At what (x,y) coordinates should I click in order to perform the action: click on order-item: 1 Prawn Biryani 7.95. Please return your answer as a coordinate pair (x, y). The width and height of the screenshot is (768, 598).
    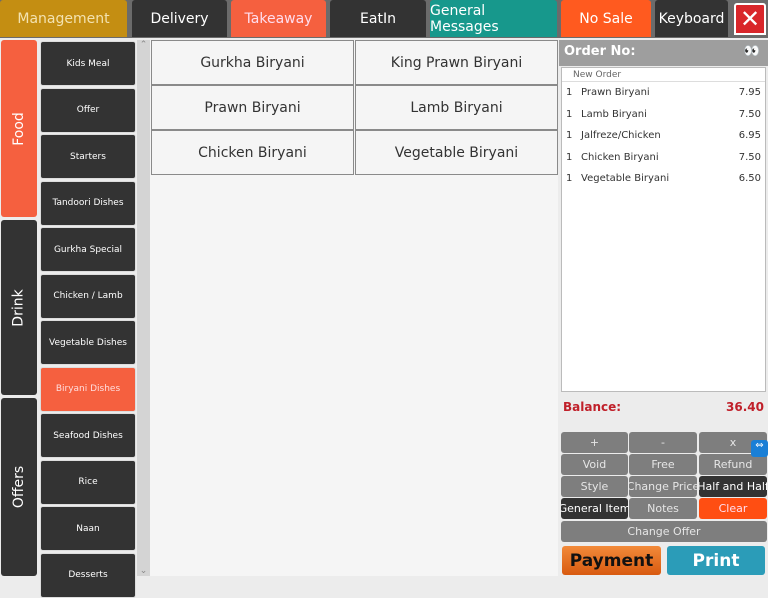
    Looking at the image, I should click on (663, 93).